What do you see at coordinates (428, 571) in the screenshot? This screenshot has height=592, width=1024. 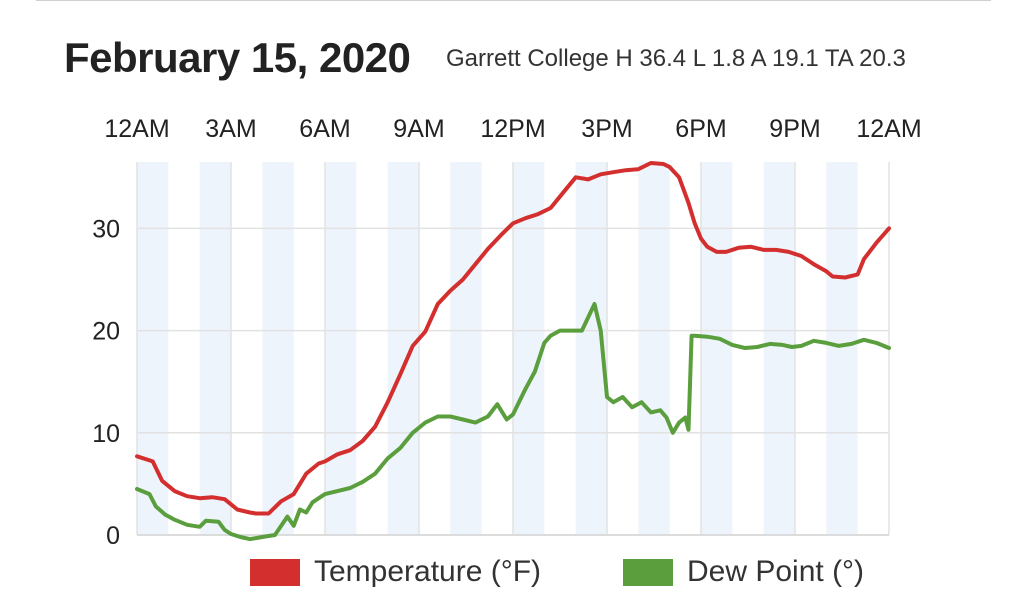 I see `legend-label-temperature: Temperature (°F)` at bounding box center [428, 571].